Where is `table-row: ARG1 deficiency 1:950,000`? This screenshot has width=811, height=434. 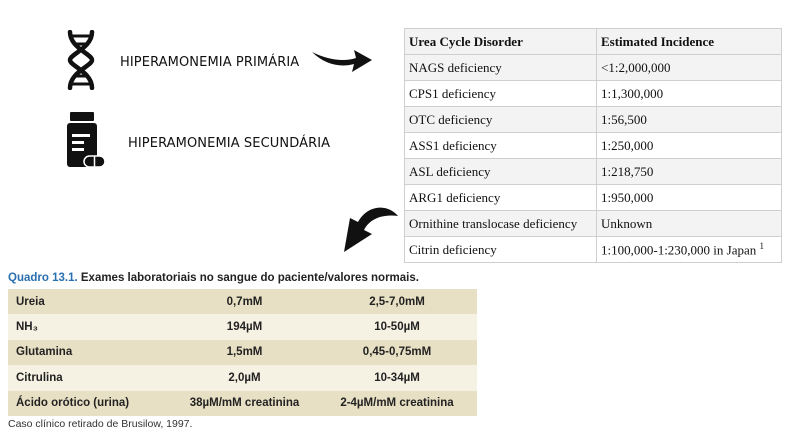 table-row: ARG1 deficiency 1:950,000 is located at coordinates (593, 197).